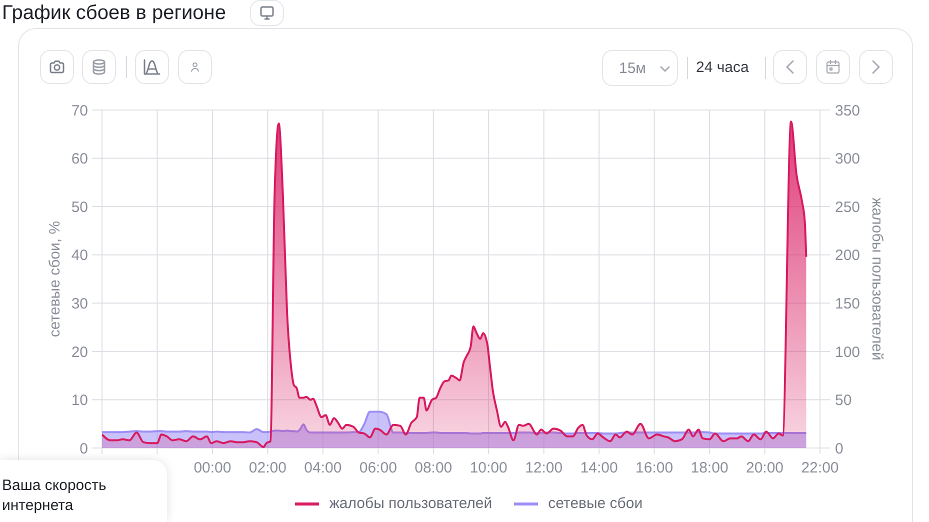 This screenshot has width=929, height=522. I want to click on x-tick-label: 20:00, so click(765, 468).